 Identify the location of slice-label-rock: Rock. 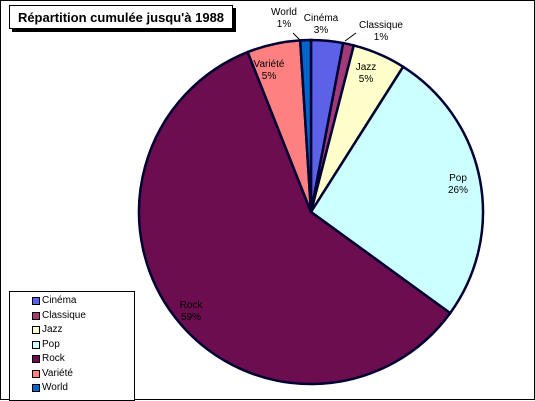
(192, 305).